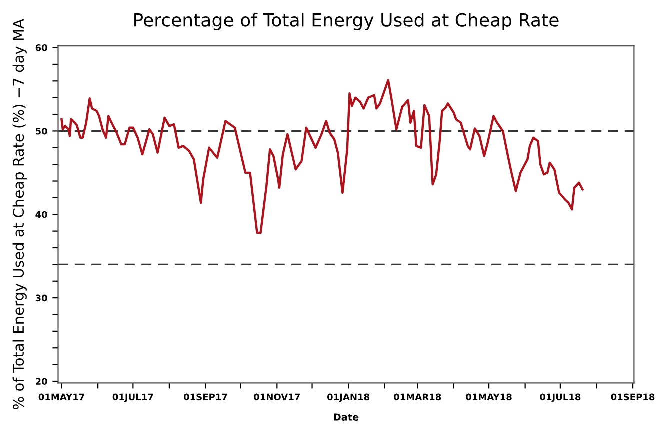  Describe the element at coordinates (42, 382) in the screenshot. I see `y-tick-label: 20` at that location.